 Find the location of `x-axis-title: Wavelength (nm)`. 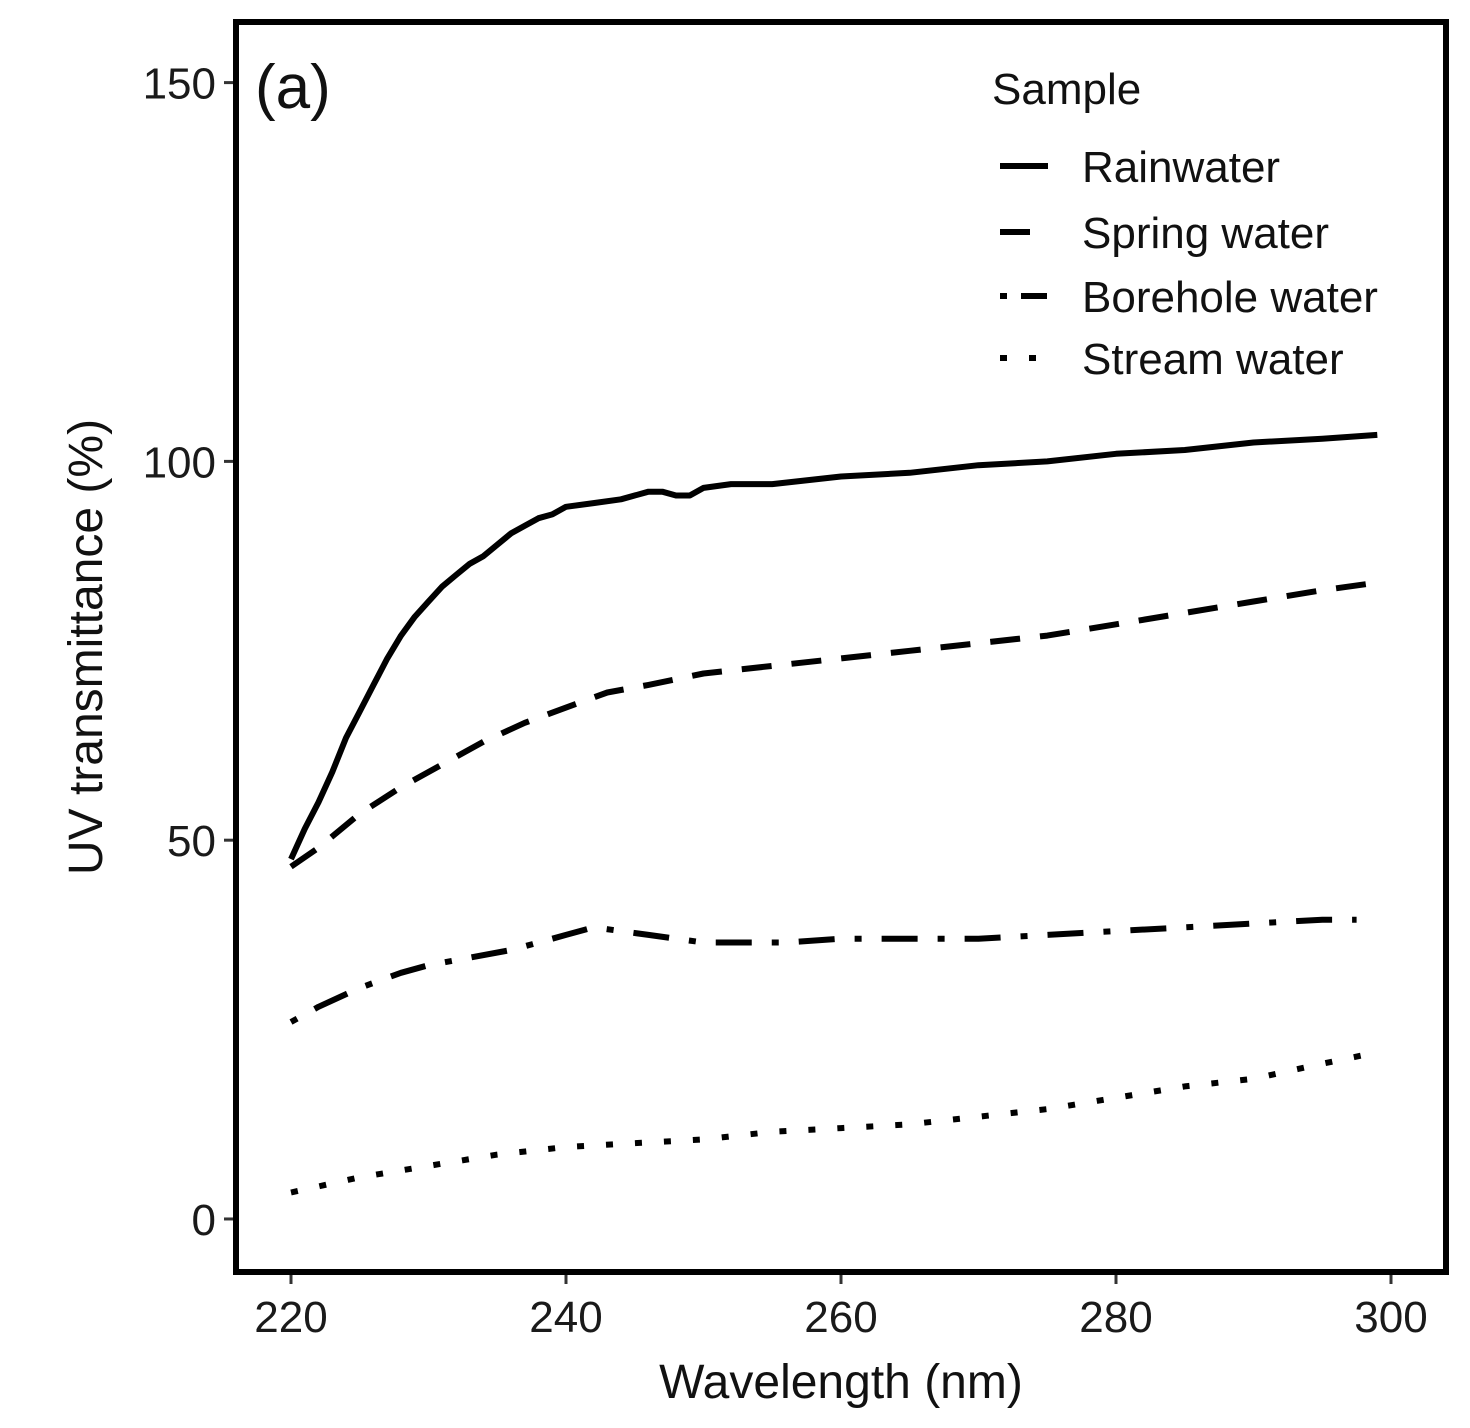

x-axis-title: Wavelength (nm) is located at coordinates (841, 1382).